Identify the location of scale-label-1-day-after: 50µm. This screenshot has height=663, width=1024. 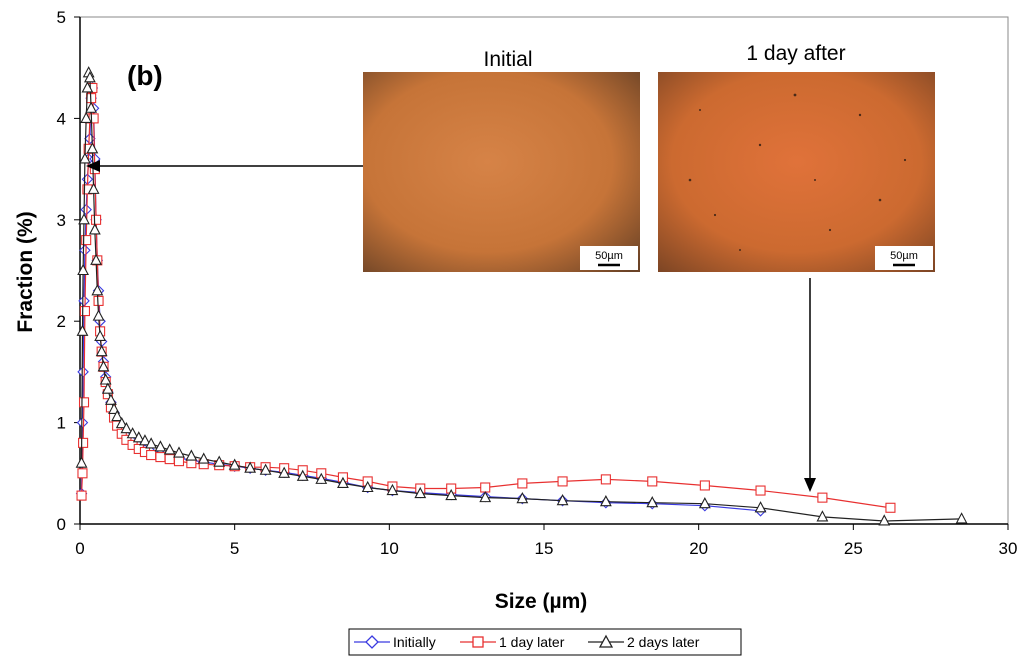
(904, 256).